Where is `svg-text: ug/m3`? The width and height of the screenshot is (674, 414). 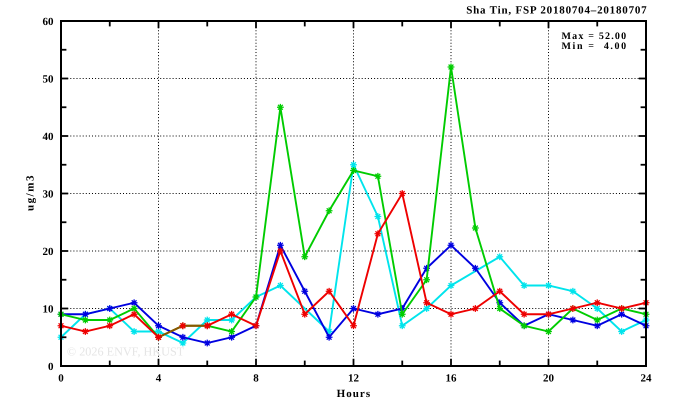 svg-text: ug/m3 is located at coordinates (31, 192).